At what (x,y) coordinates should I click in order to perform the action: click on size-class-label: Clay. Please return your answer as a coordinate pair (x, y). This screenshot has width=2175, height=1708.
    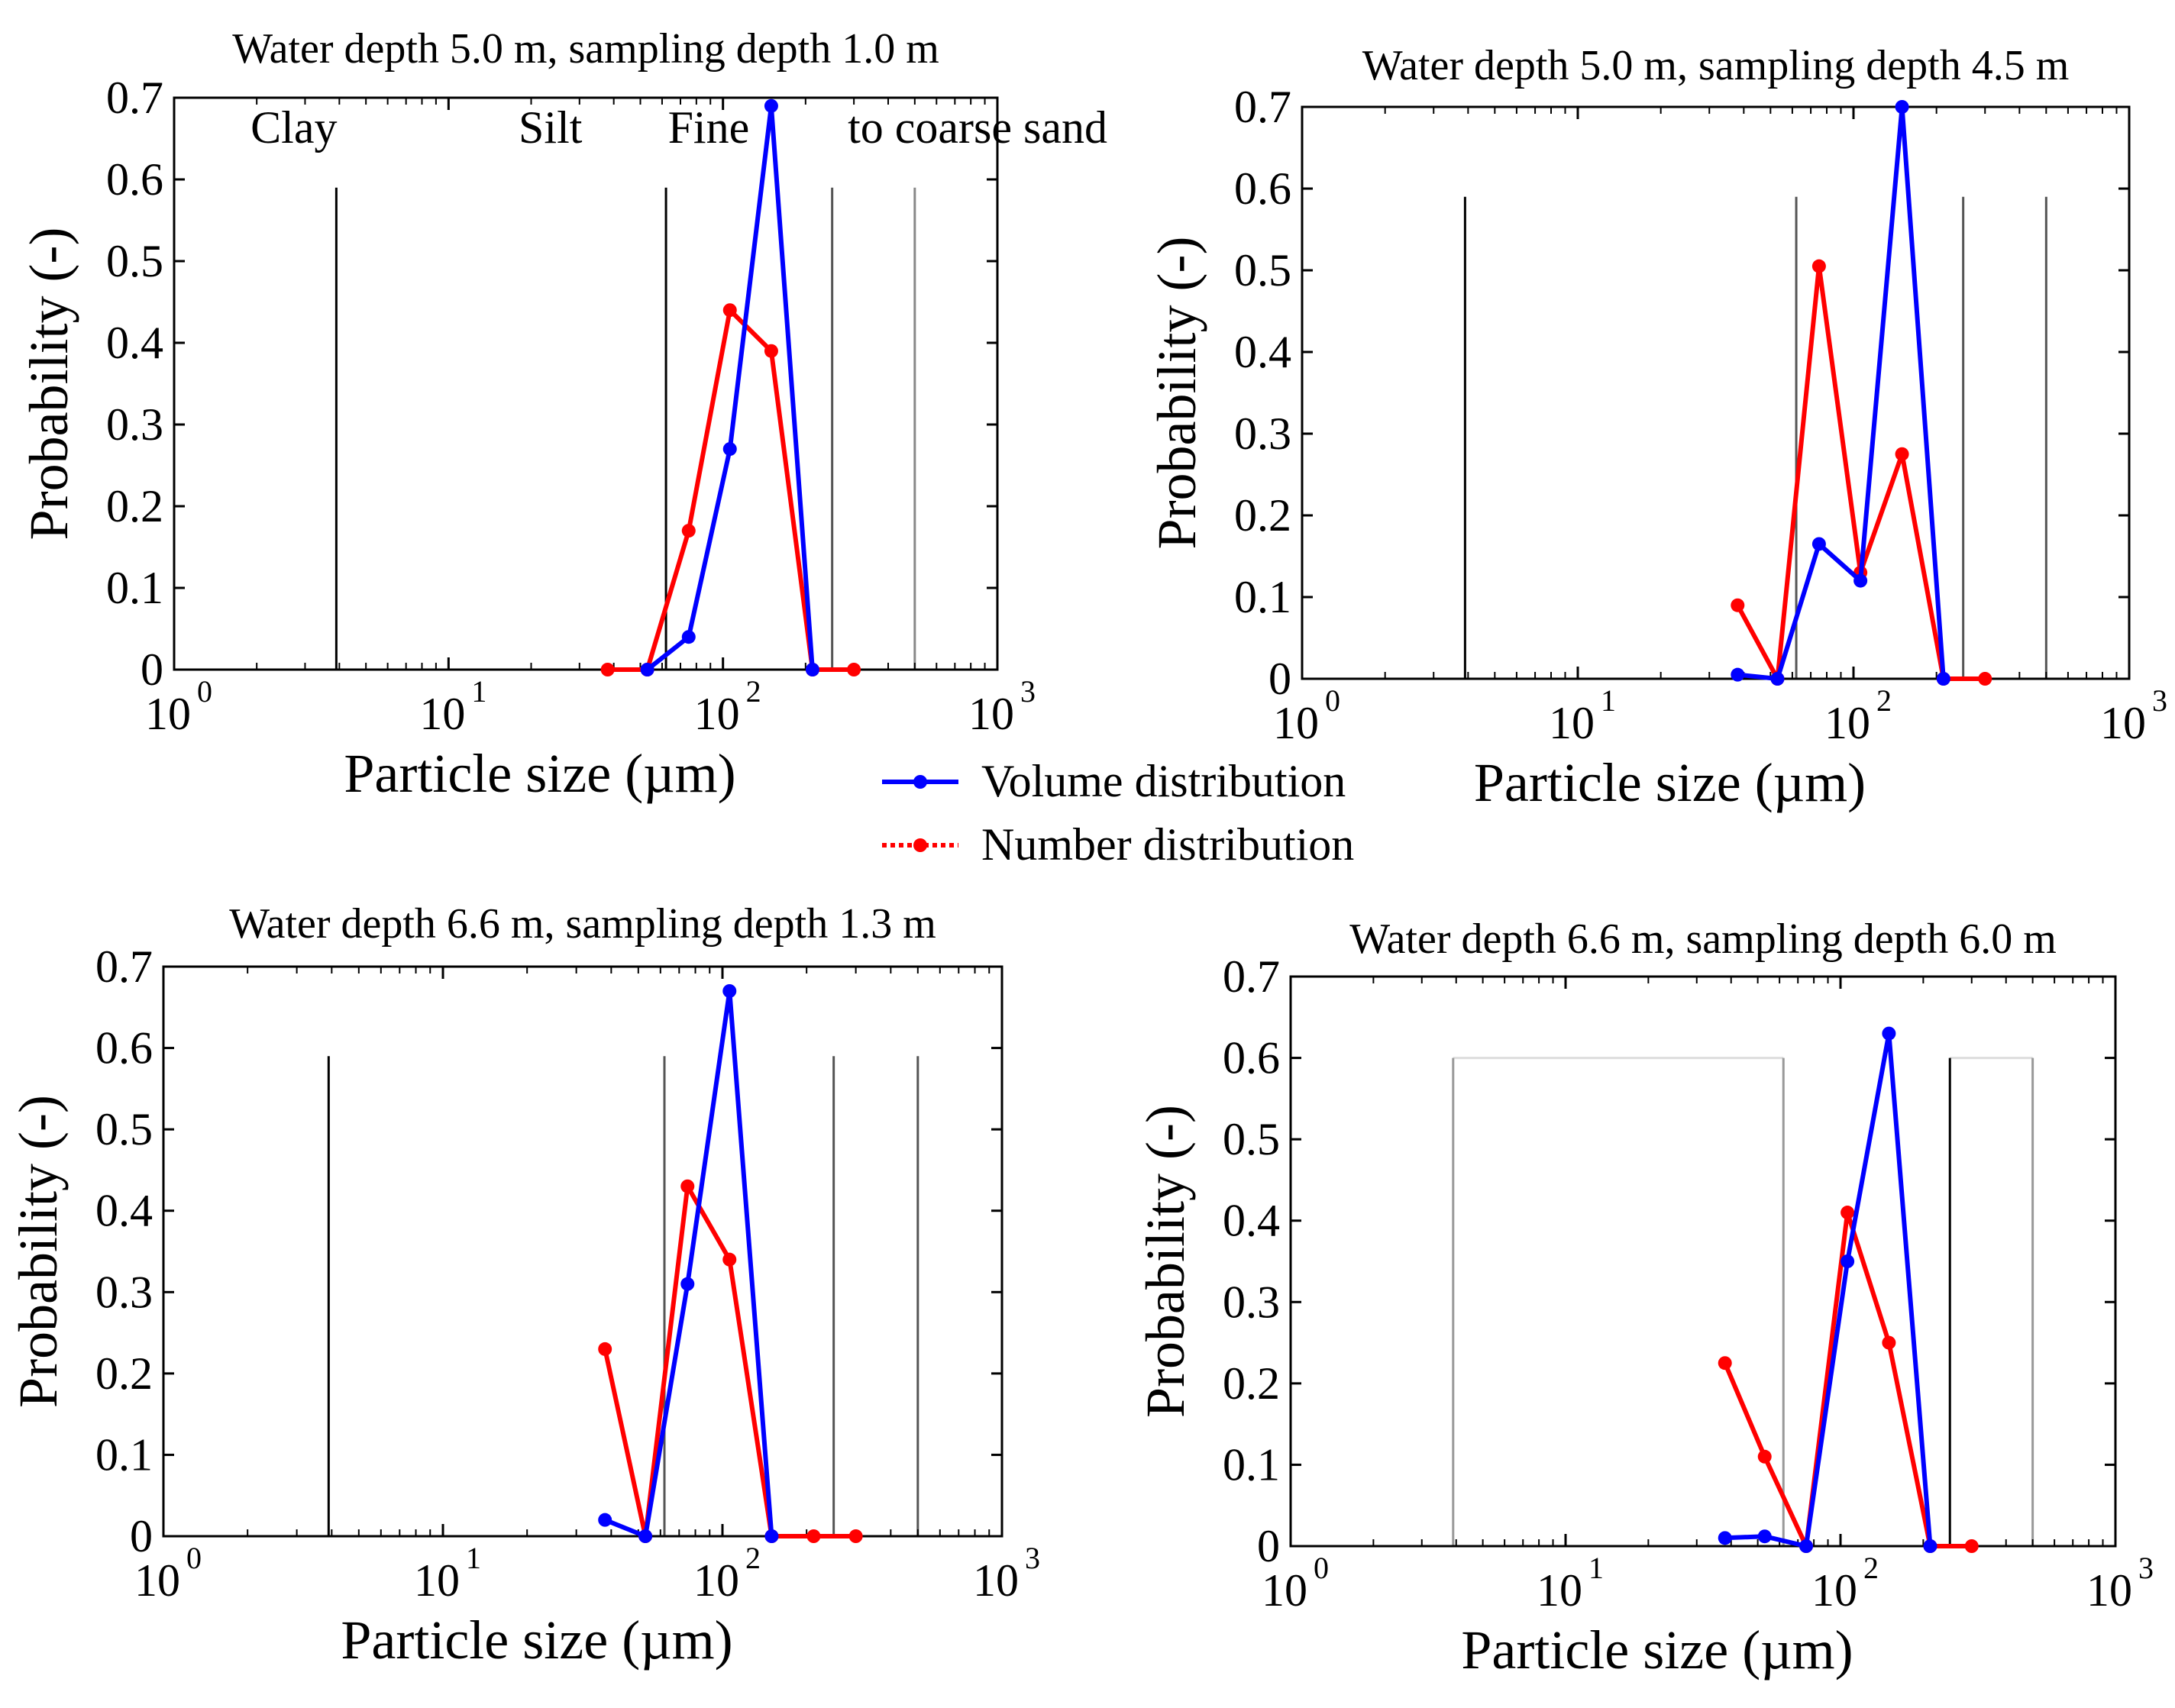
    Looking at the image, I should click on (294, 127).